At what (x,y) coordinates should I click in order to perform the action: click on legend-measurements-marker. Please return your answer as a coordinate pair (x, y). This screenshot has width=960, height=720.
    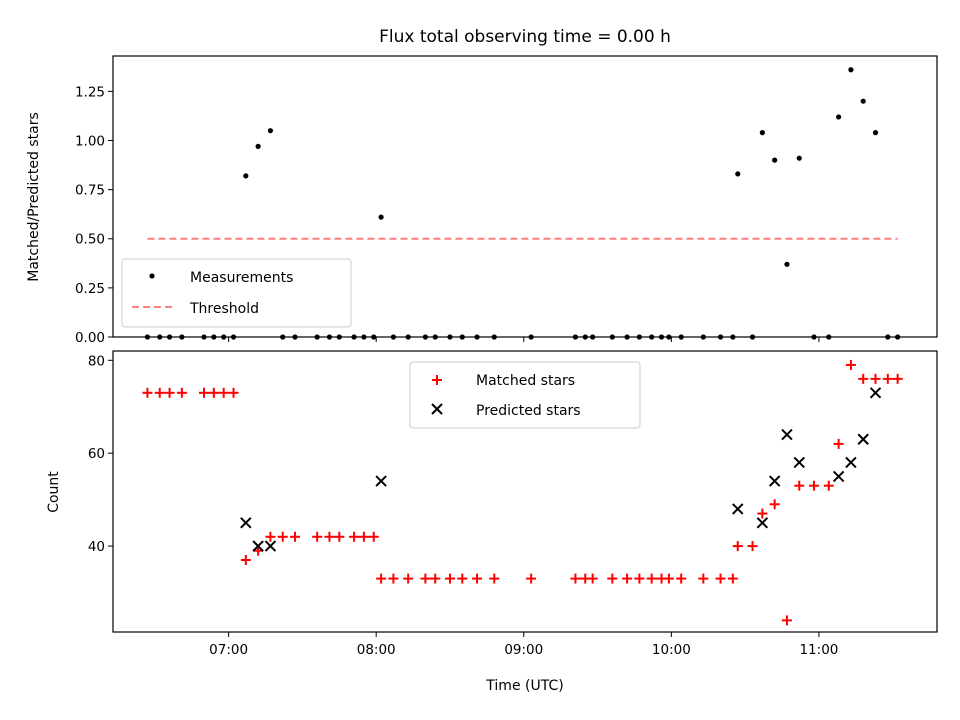
    Looking at the image, I should click on (152, 276).